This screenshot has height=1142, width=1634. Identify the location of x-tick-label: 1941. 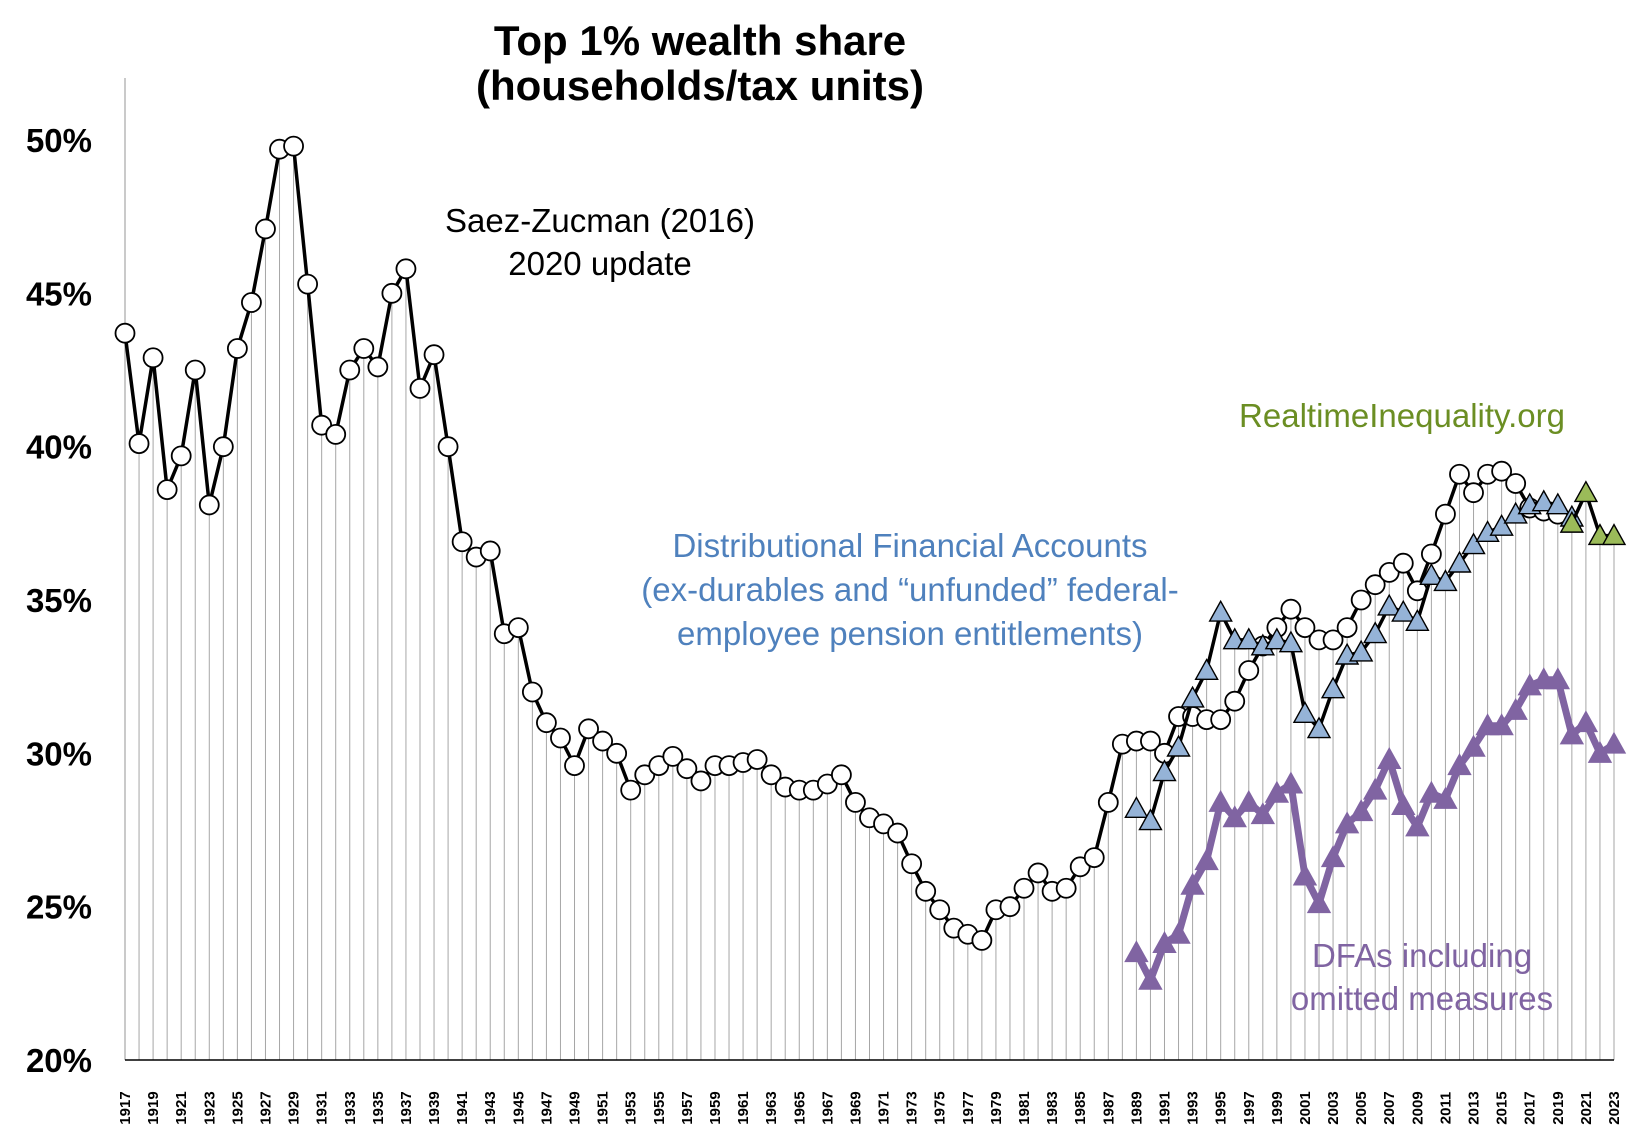
(462, 1107).